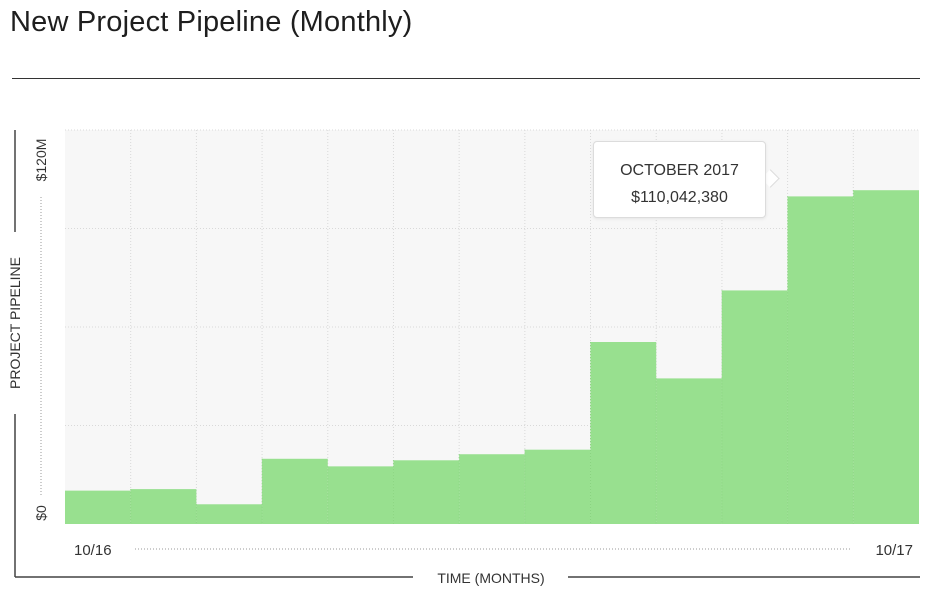 The image size is (933, 595). I want to click on tooltip-title: OCTOBER 2017, so click(679, 170).